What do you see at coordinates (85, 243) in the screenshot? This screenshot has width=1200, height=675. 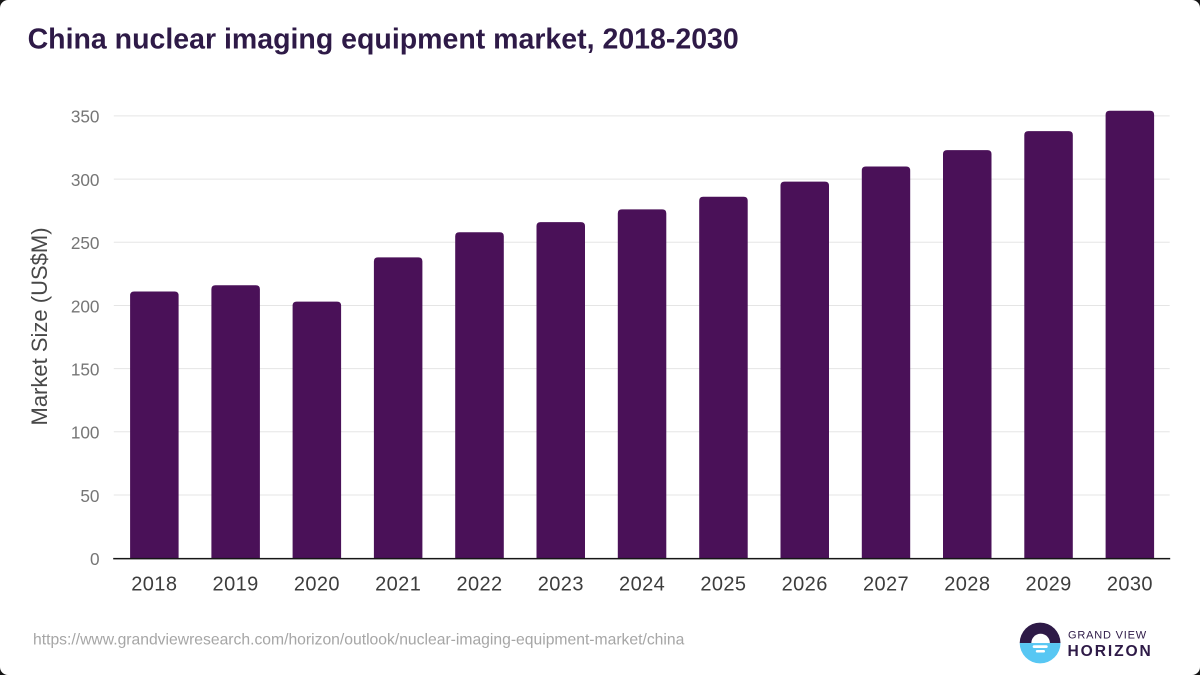 I see `svg-text: 250` at bounding box center [85, 243].